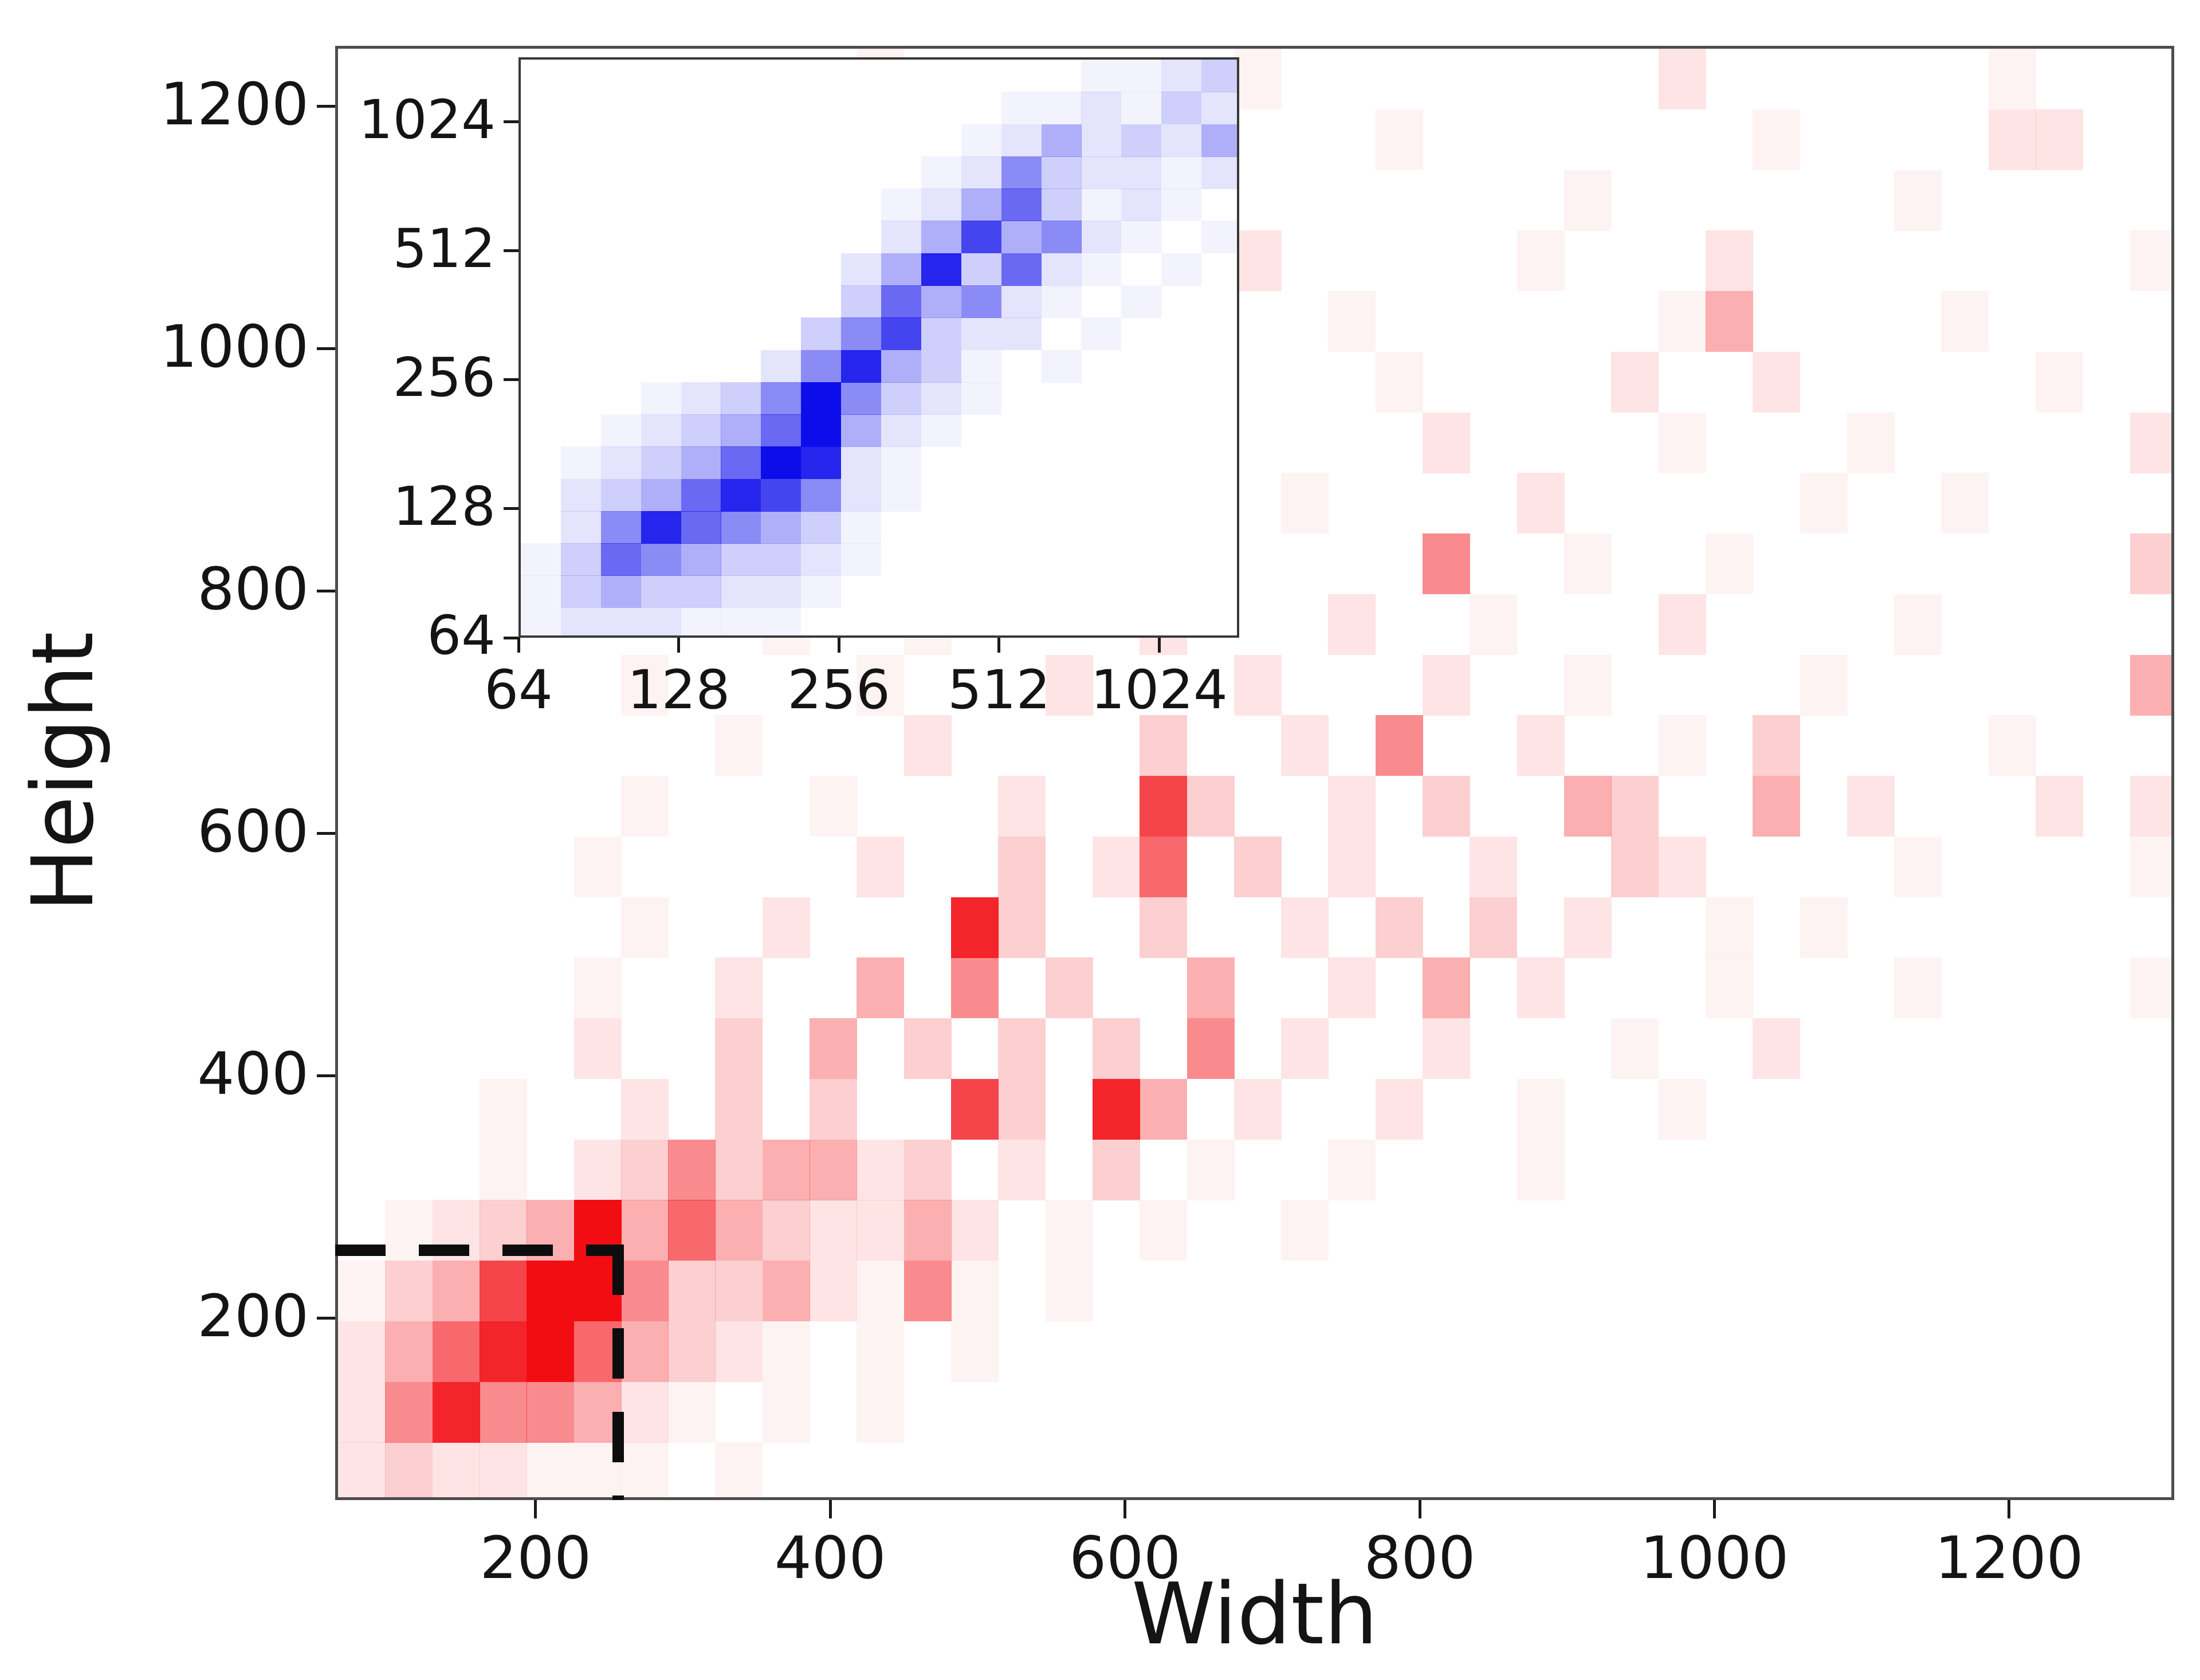 Image resolution: width=2200 pixels, height=1680 pixels. I want to click on y-axis-label: Height, so click(63, 771).